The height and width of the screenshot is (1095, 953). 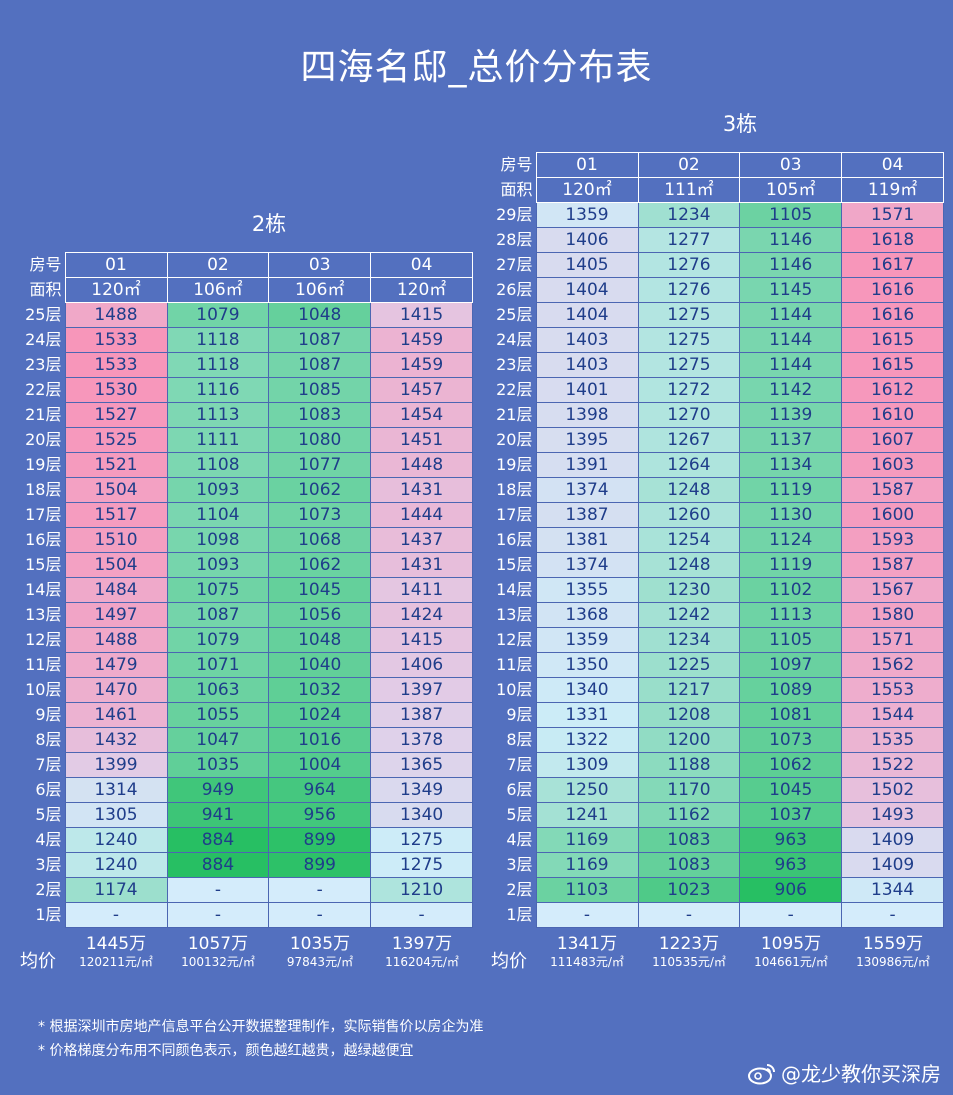 I want to click on price-cell: 1277, so click(x=689, y=240).